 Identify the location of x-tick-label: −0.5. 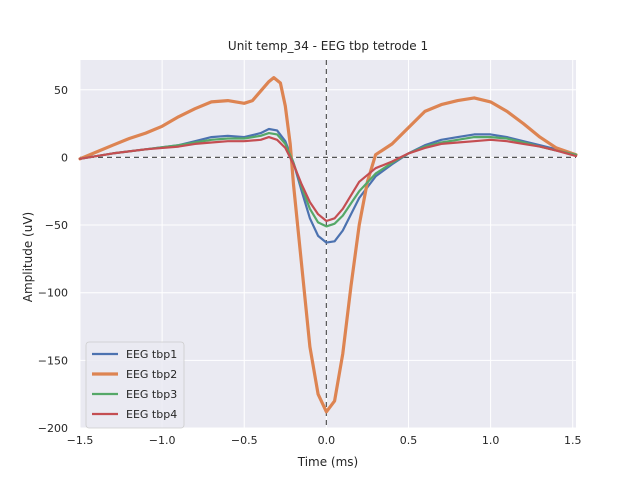
(244, 440).